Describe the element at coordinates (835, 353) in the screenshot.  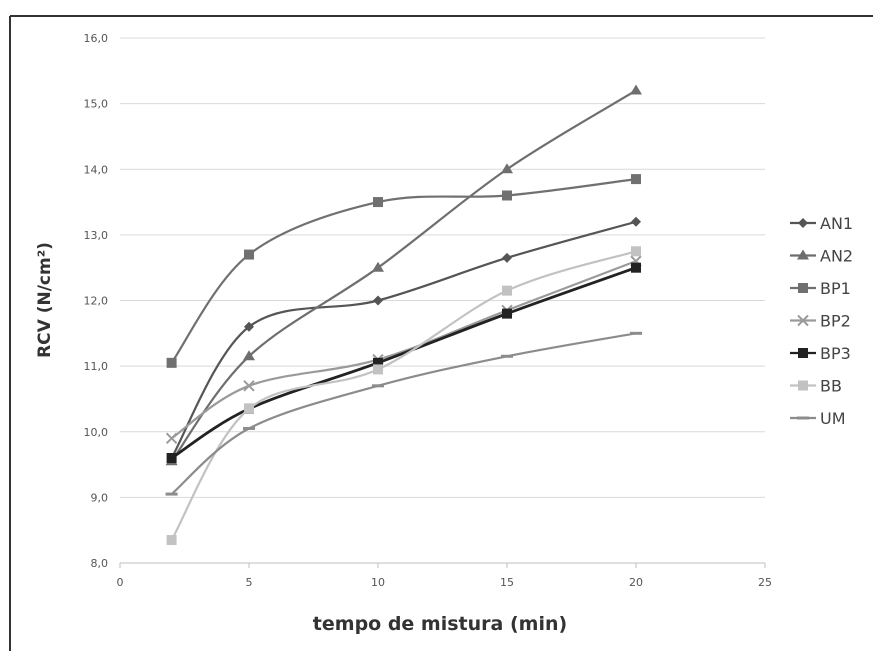
I see `legend-label: BP3` at that location.